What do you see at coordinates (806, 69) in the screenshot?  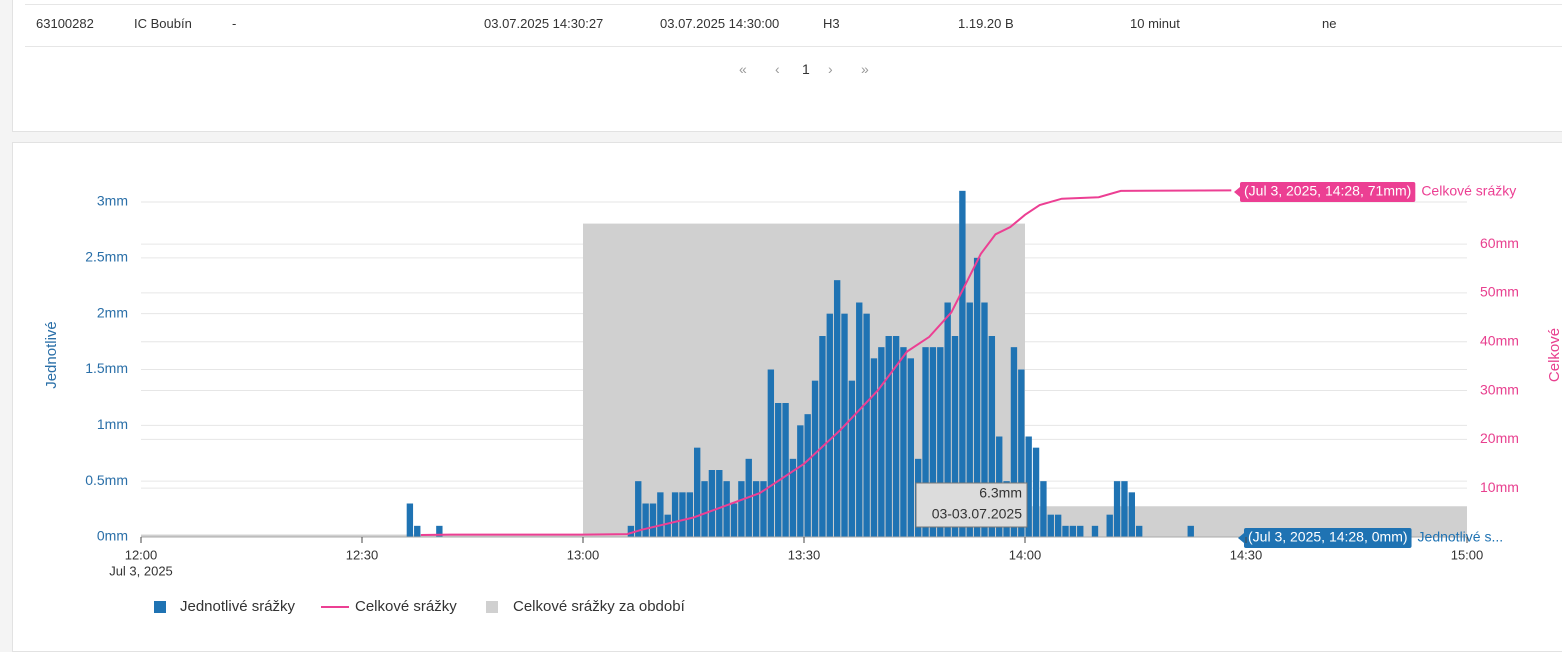 I see `page-number: 1` at bounding box center [806, 69].